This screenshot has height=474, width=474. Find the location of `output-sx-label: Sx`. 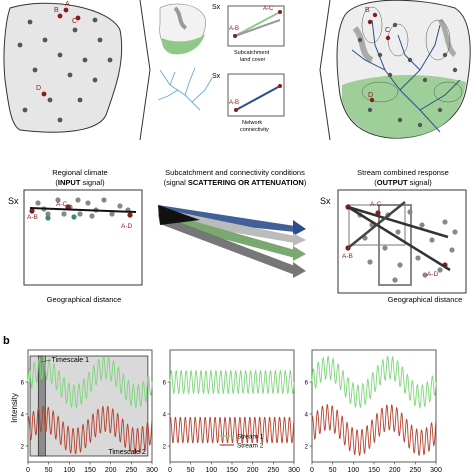

output-sx-label: Sx is located at coordinates (325, 201).